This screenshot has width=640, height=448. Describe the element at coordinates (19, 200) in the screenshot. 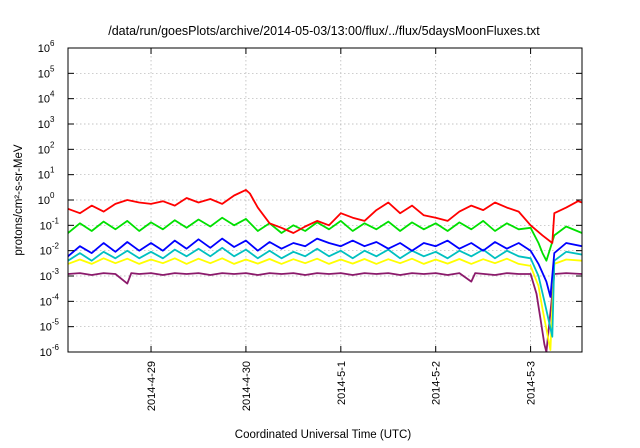

I see `y-axis-label: protons/cm²-s-sr-MeV` at that location.